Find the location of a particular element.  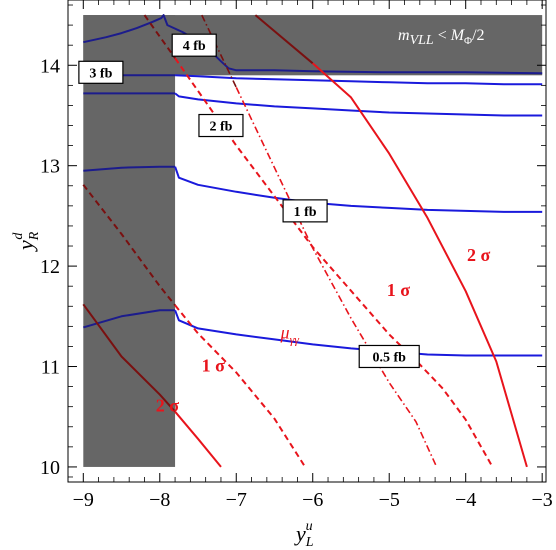

x-tick-label-6: −3 is located at coordinates (542, 500).